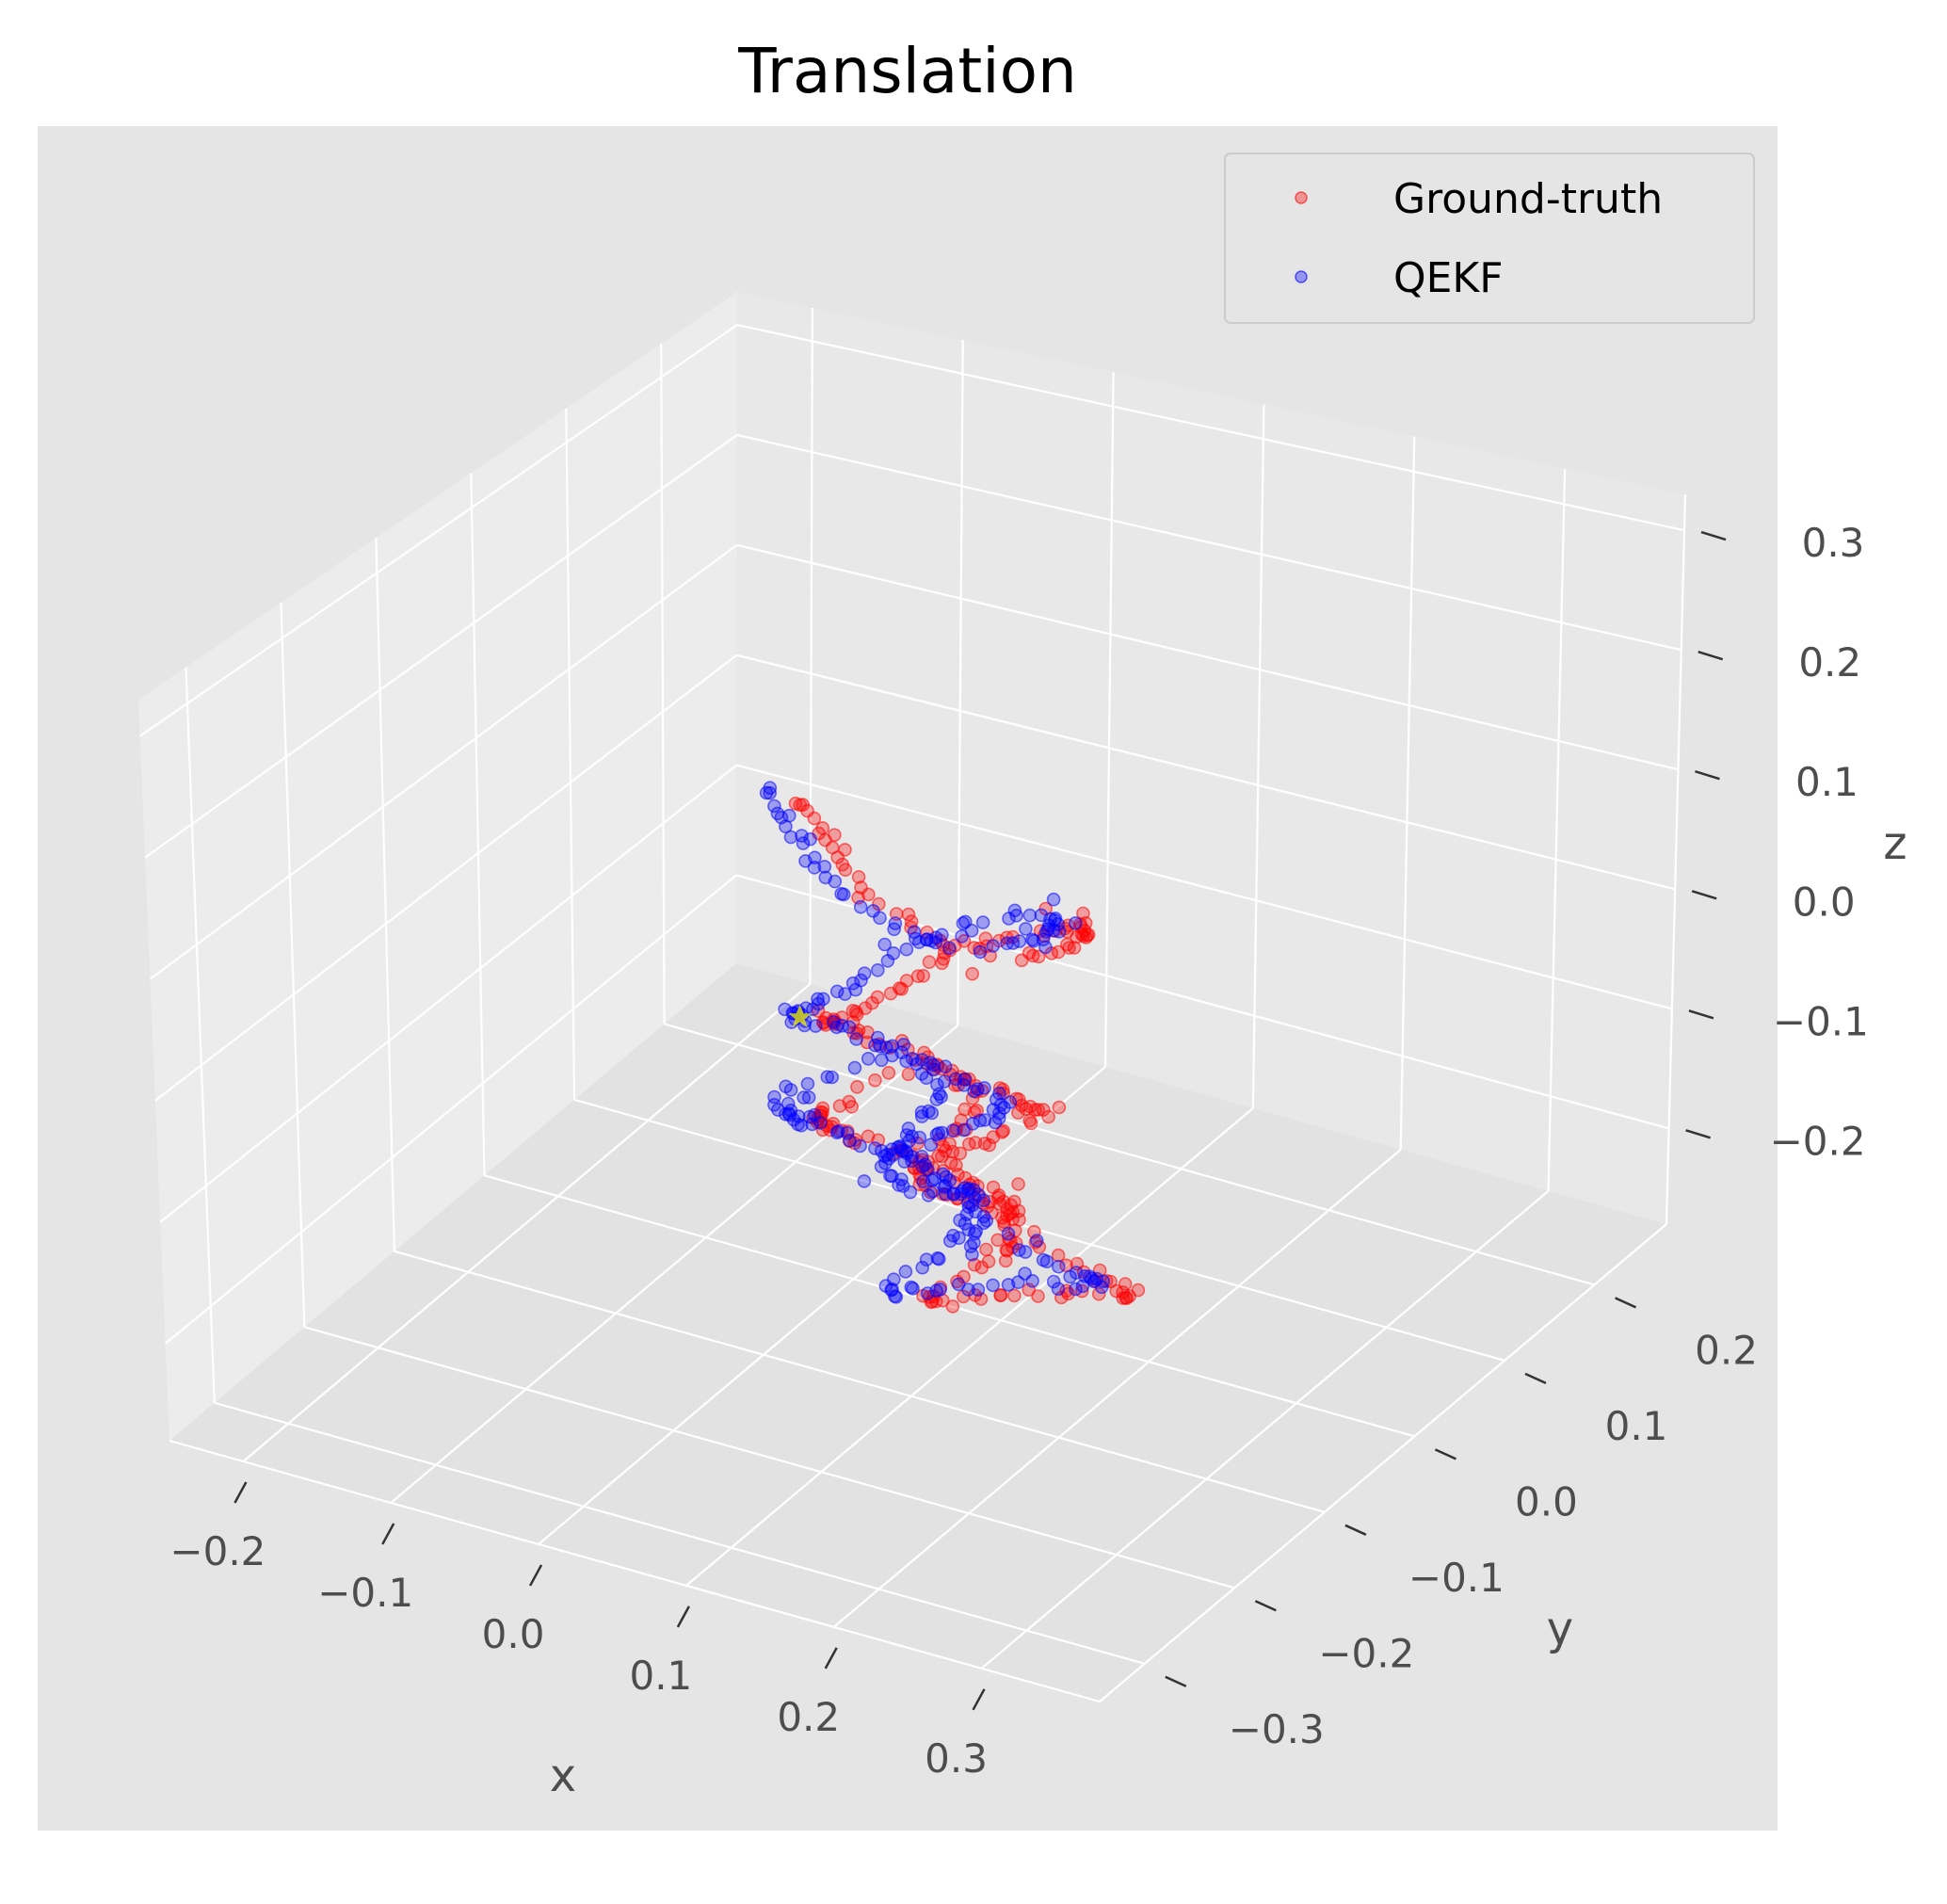  What do you see at coordinates (935, 1042) in the screenshot?
I see `series-qekf` at bounding box center [935, 1042].